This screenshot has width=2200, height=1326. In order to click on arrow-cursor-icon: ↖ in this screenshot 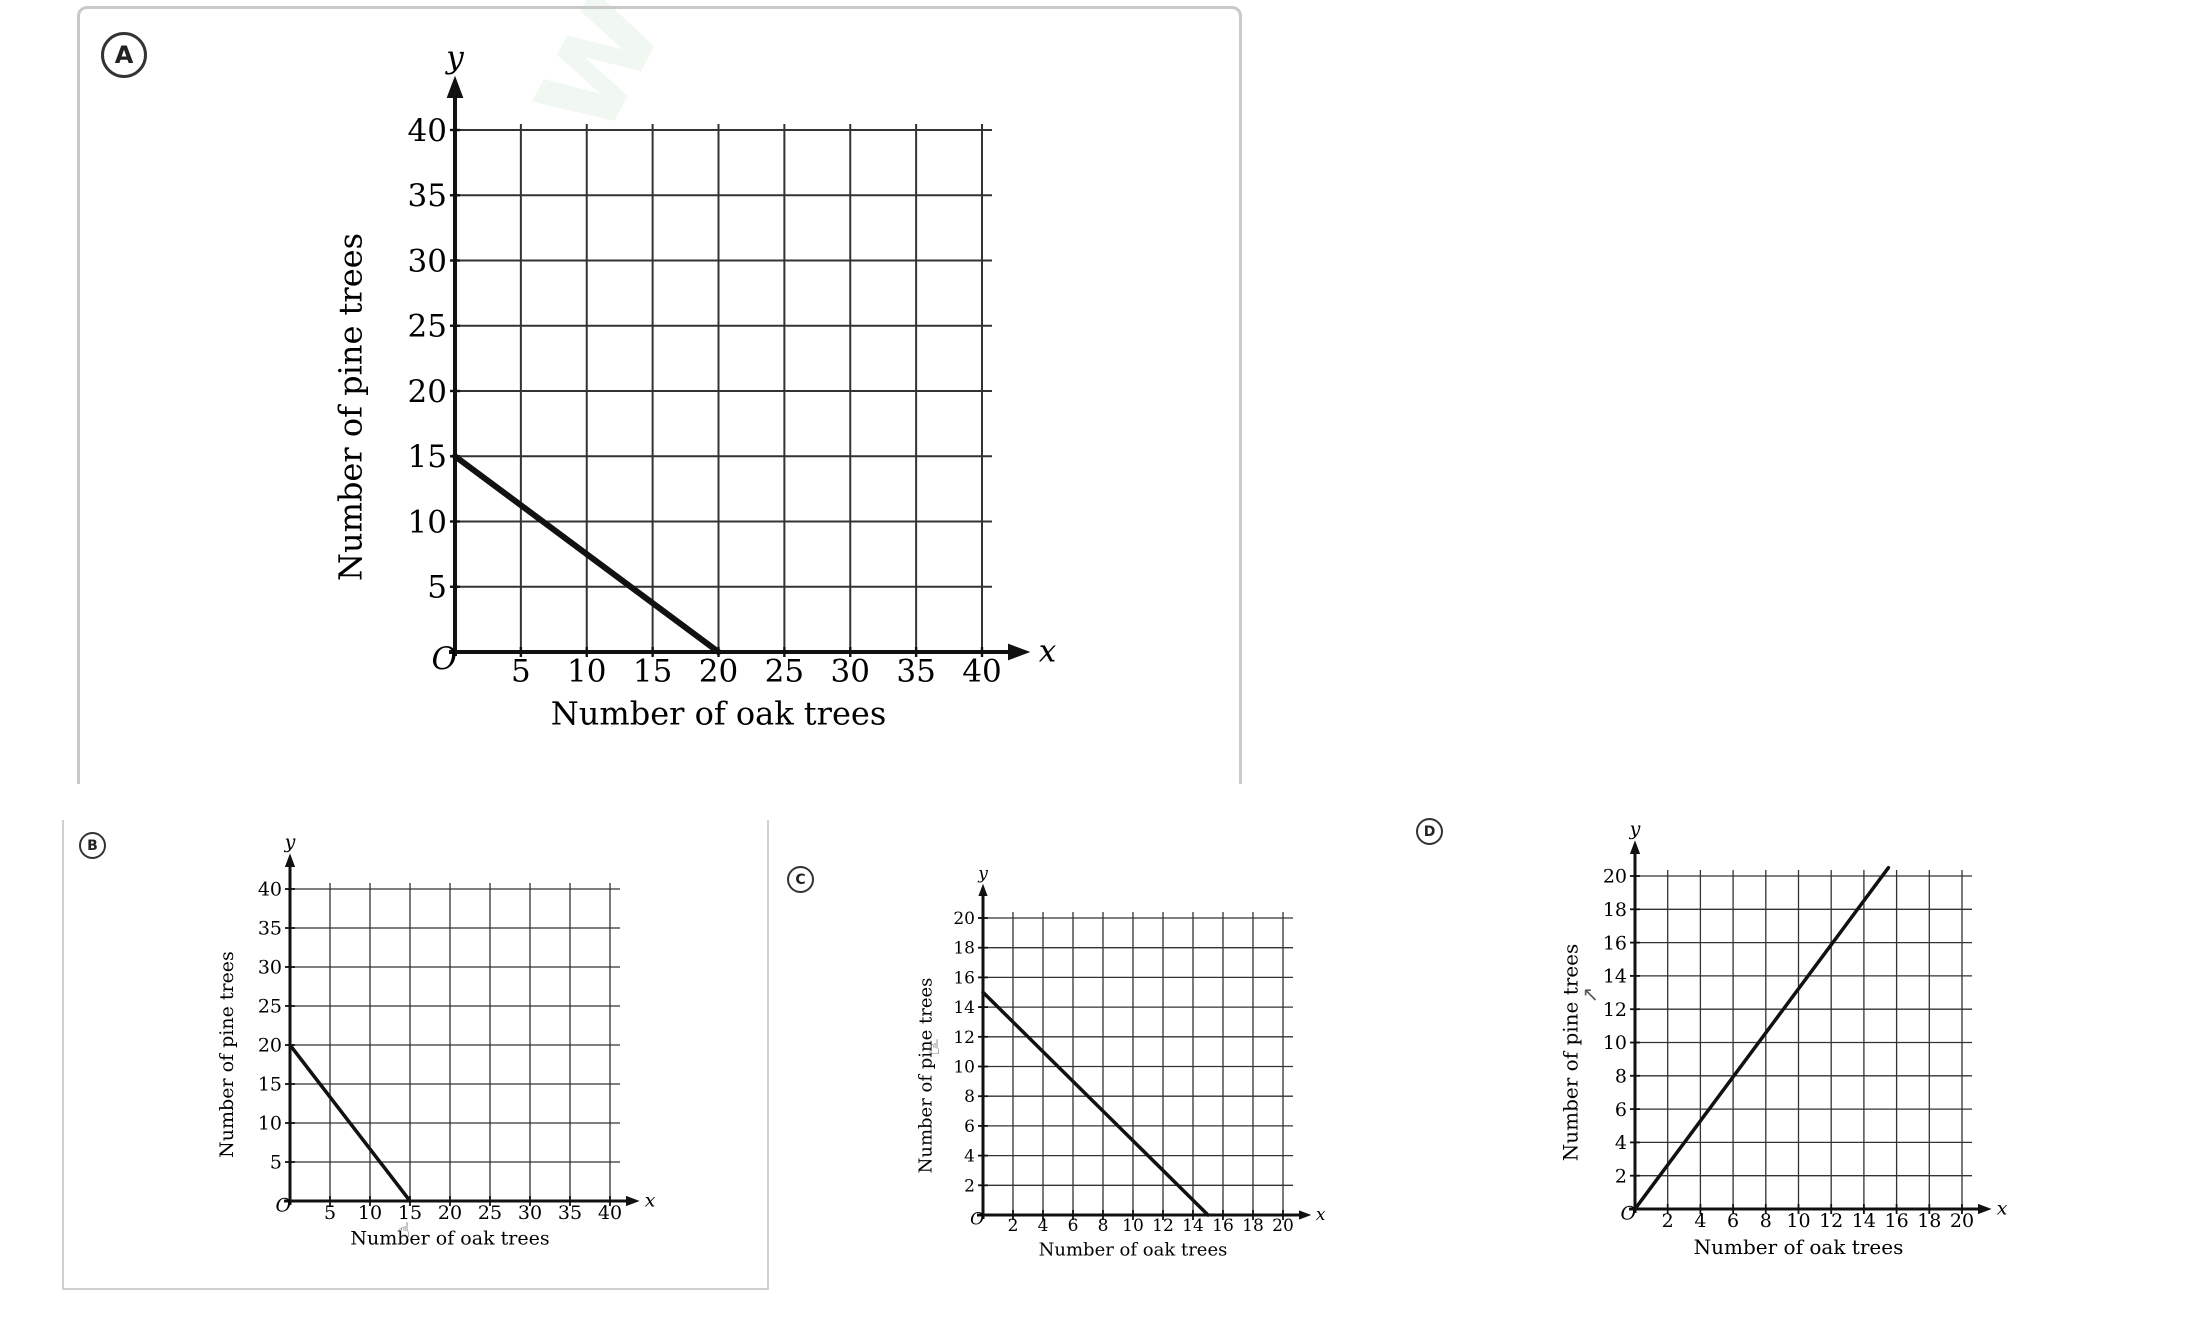, I will do `click(1590, 994)`.